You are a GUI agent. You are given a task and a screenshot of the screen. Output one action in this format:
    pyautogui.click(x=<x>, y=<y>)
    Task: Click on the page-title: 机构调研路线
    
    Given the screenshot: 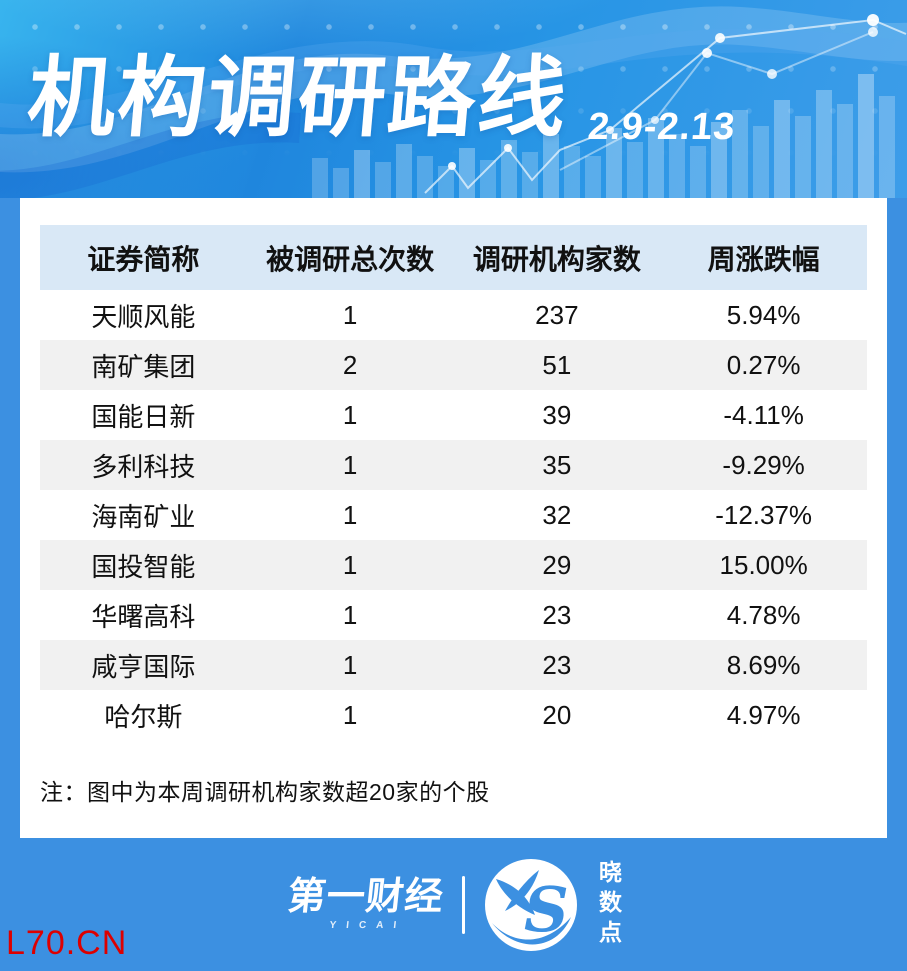 What is the action you would take?
    pyautogui.click(x=298, y=97)
    